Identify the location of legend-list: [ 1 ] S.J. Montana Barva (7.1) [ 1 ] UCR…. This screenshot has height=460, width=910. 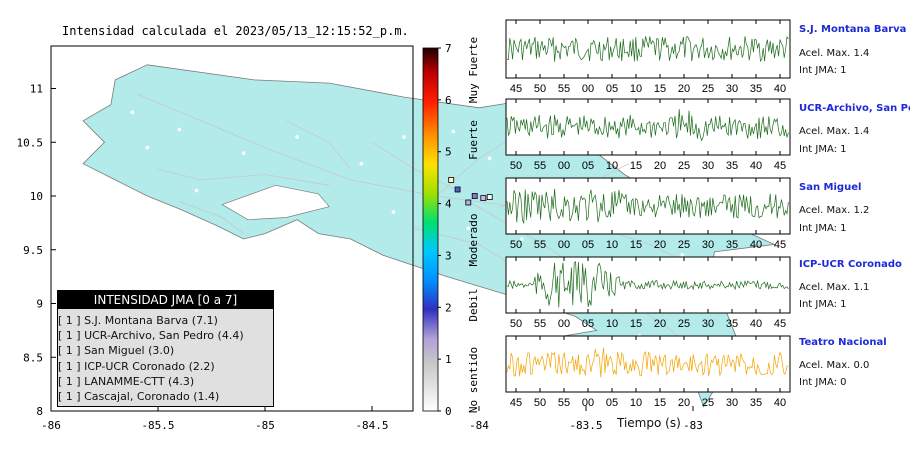
(165, 358).